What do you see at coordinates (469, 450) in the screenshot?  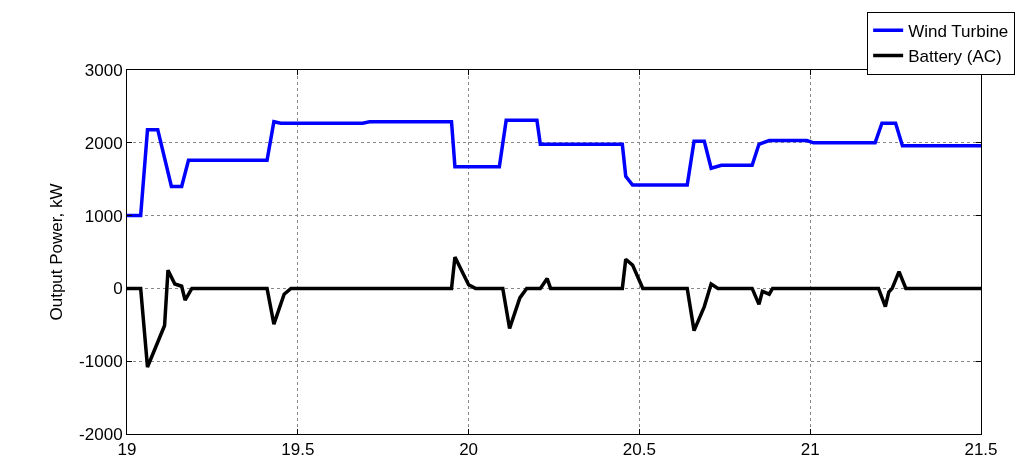 I see `x-tick-label: 20` at bounding box center [469, 450].